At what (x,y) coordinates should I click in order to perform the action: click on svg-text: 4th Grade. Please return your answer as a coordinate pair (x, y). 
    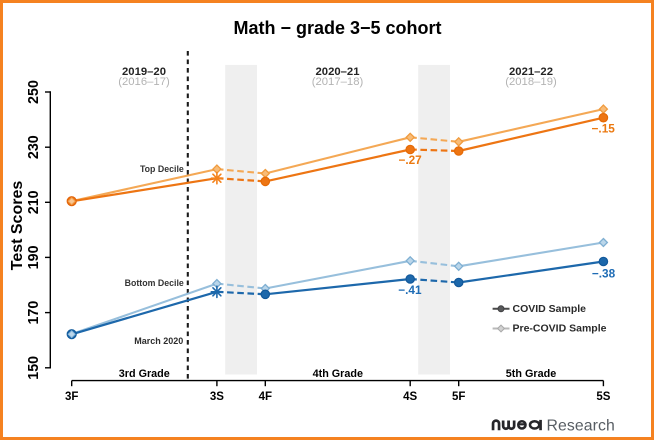
    Looking at the image, I should click on (338, 374).